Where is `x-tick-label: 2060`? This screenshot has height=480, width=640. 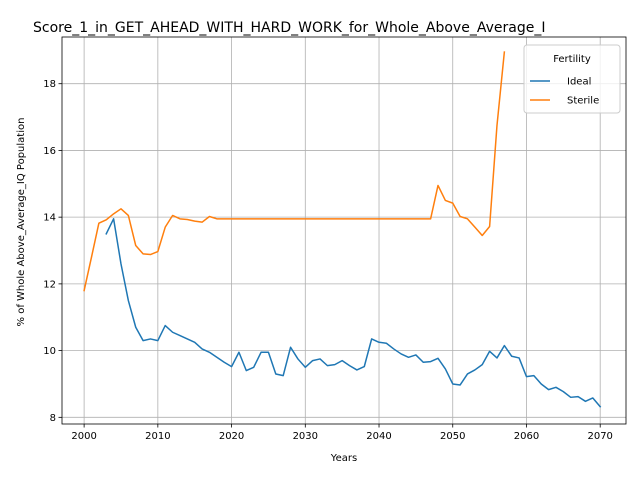 x-tick-label: 2060 is located at coordinates (526, 436).